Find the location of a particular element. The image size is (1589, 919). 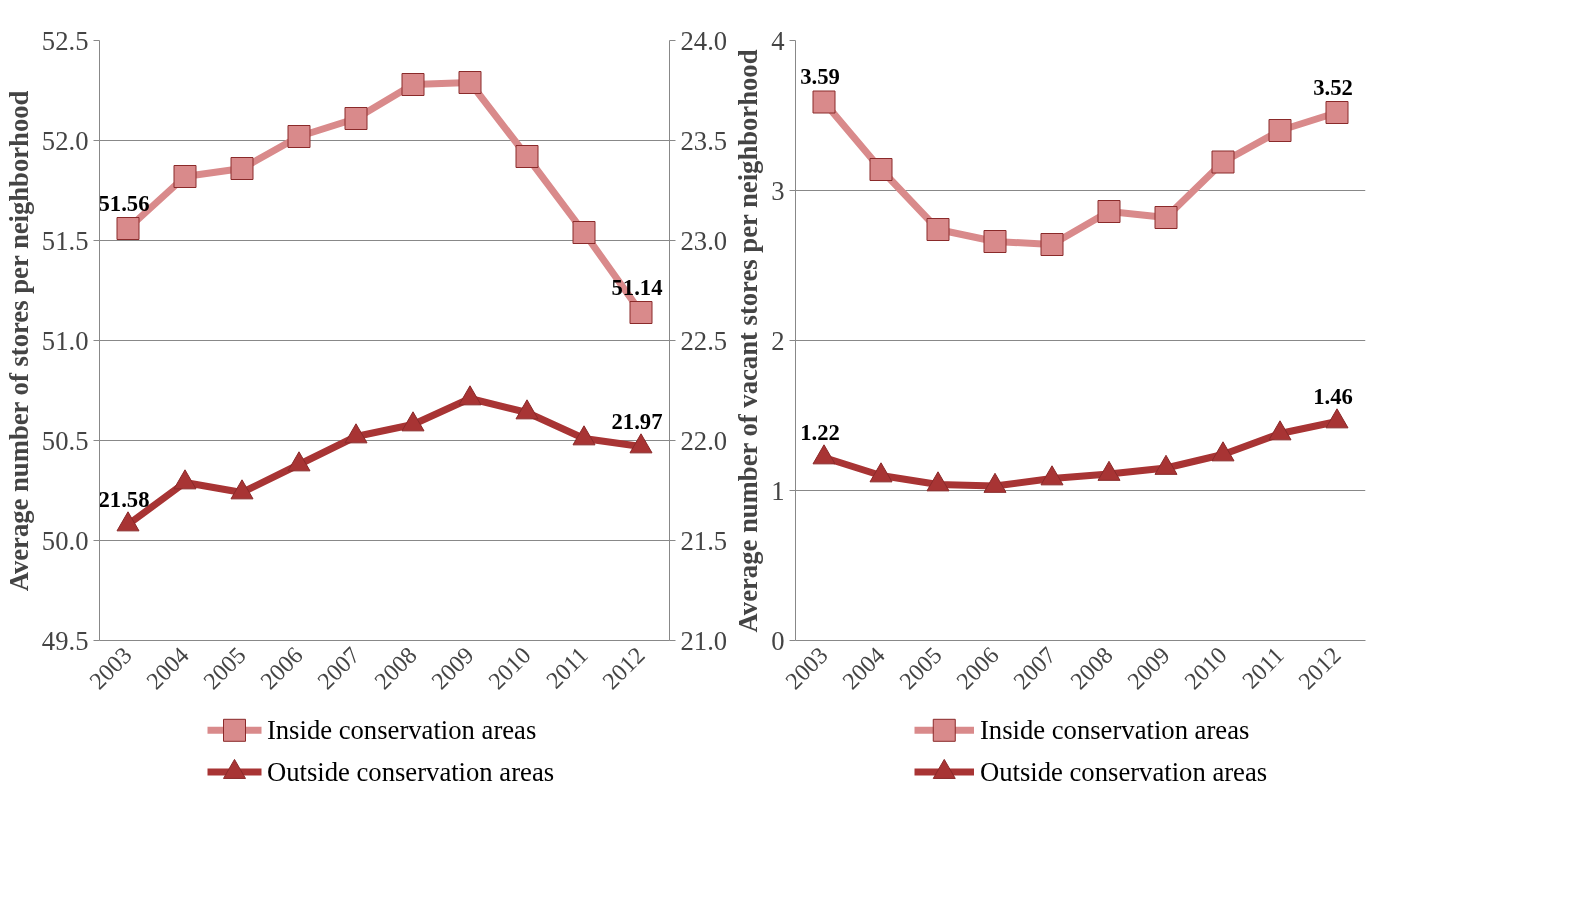

y-tick-label: 49.5 is located at coordinates (65, 640).